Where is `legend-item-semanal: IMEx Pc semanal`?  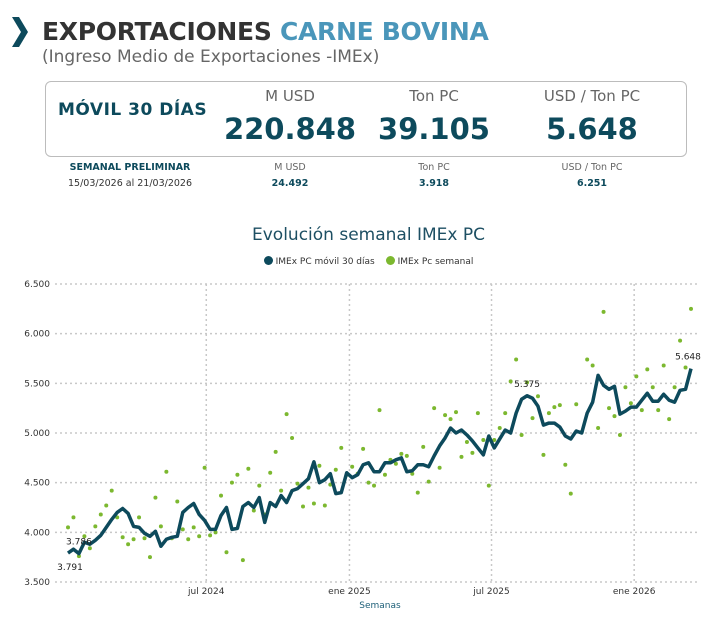
legend-item-semanal: IMEx Pc semanal is located at coordinates (429, 261).